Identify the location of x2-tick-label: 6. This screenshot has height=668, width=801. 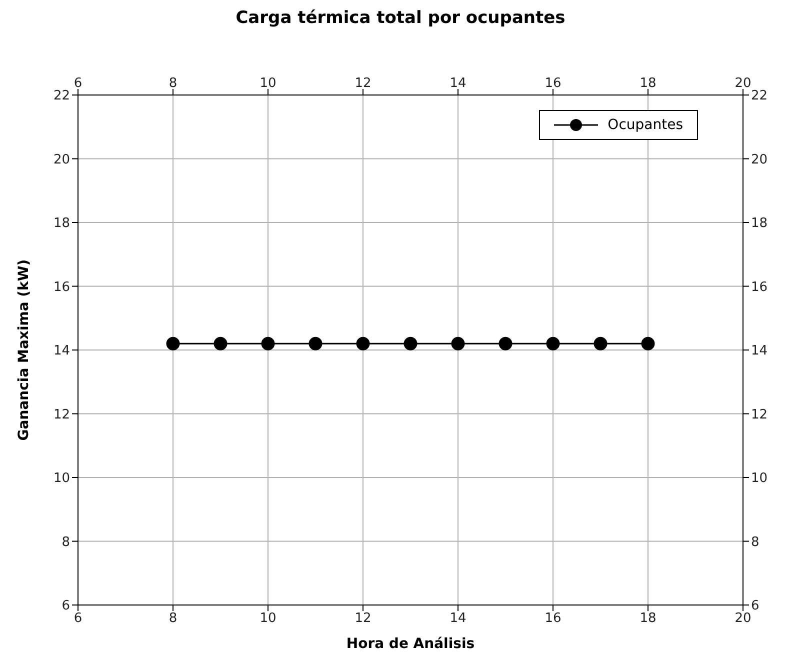
(78, 618).